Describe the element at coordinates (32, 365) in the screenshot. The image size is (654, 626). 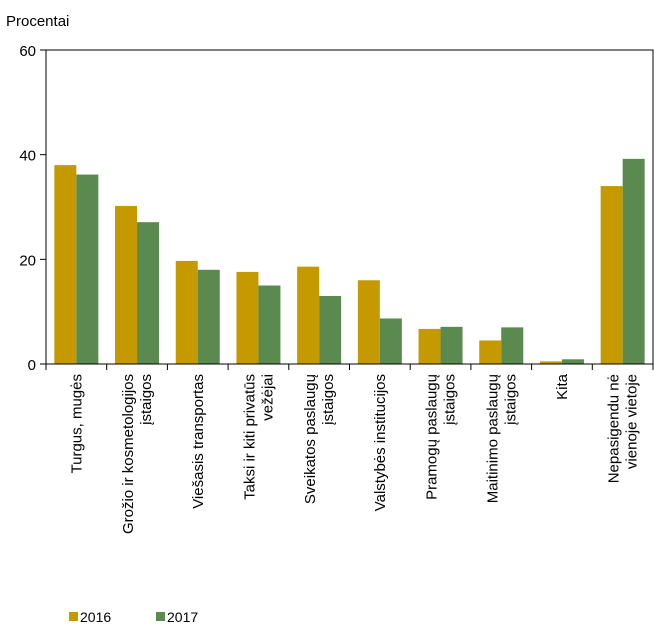
I see `y-tick-label: 0` at that location.